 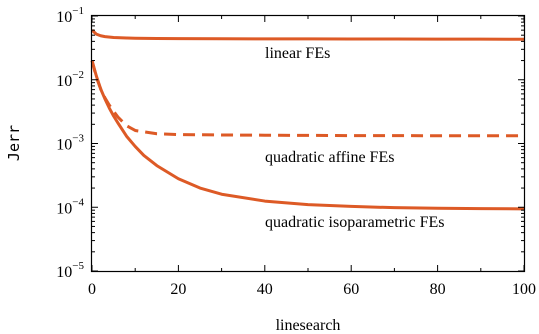 I want to click on series-annotation-1: linear FEs, so click(x=297, y=53).